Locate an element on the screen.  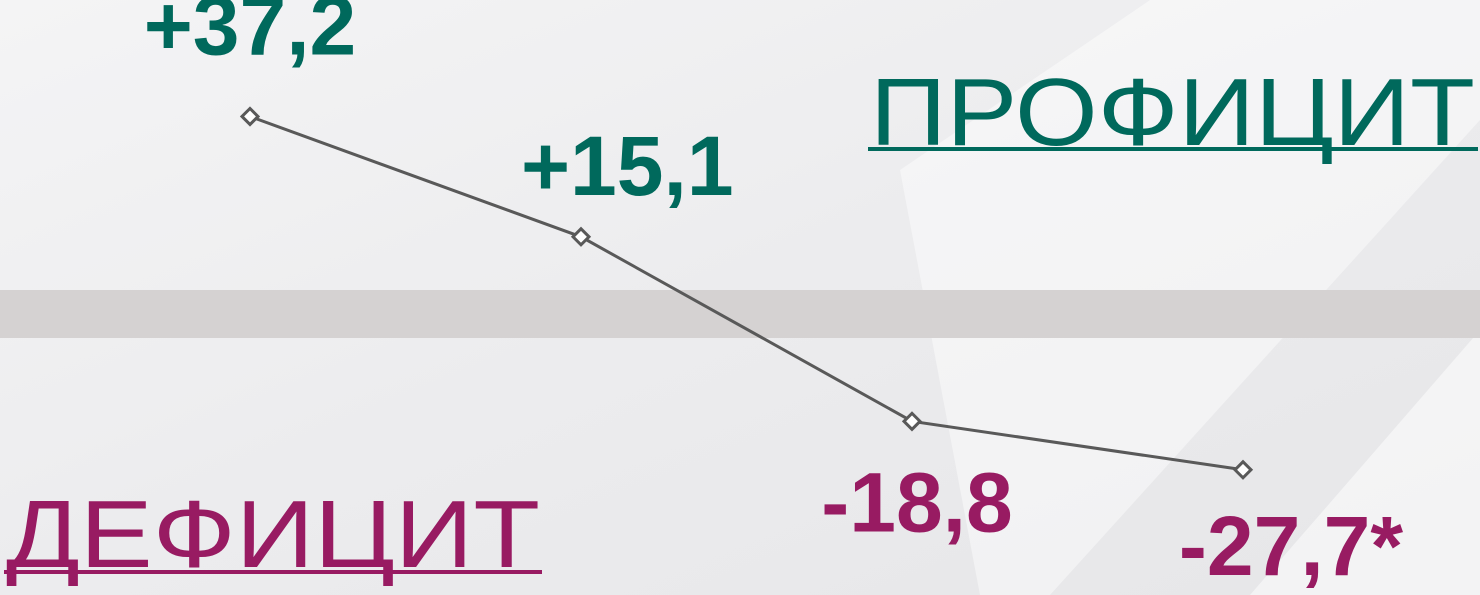
value-label: +15,1 is located at coordinates (627, 166).